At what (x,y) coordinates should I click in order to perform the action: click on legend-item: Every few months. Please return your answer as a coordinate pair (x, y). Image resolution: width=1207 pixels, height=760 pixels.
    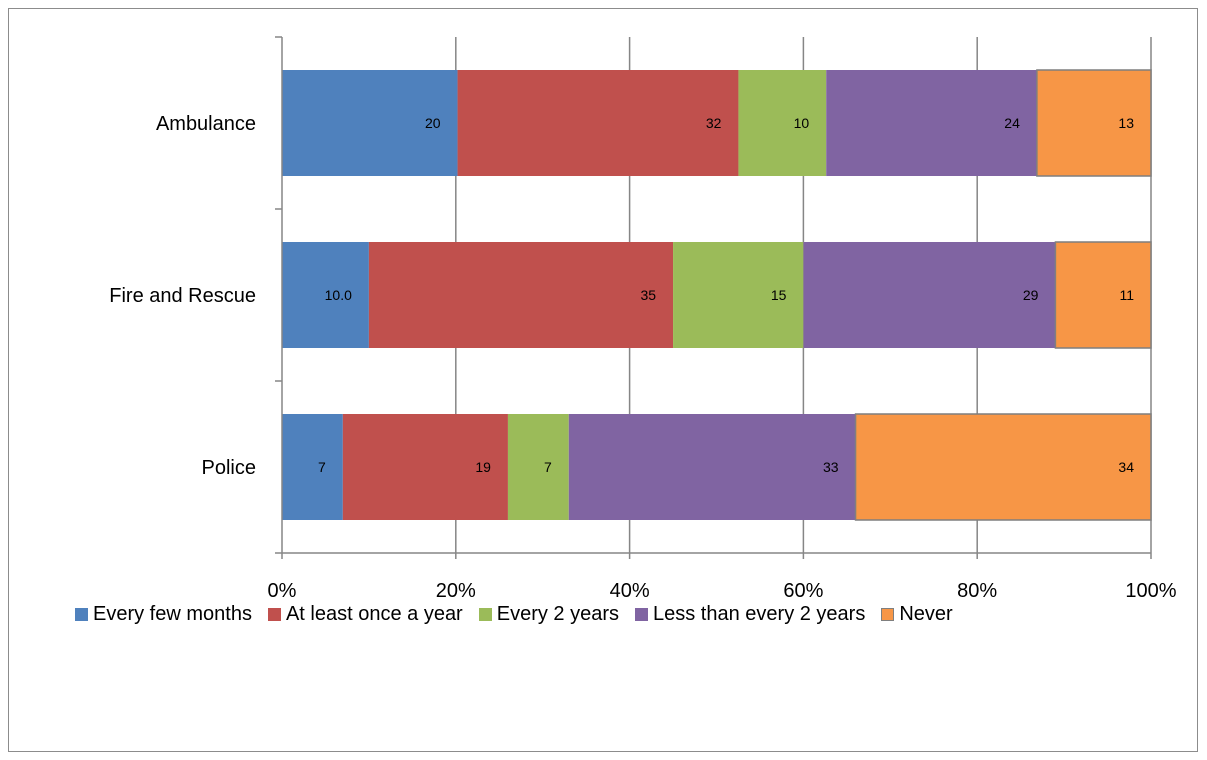
    Looking at the image, I should click on (163, 614).